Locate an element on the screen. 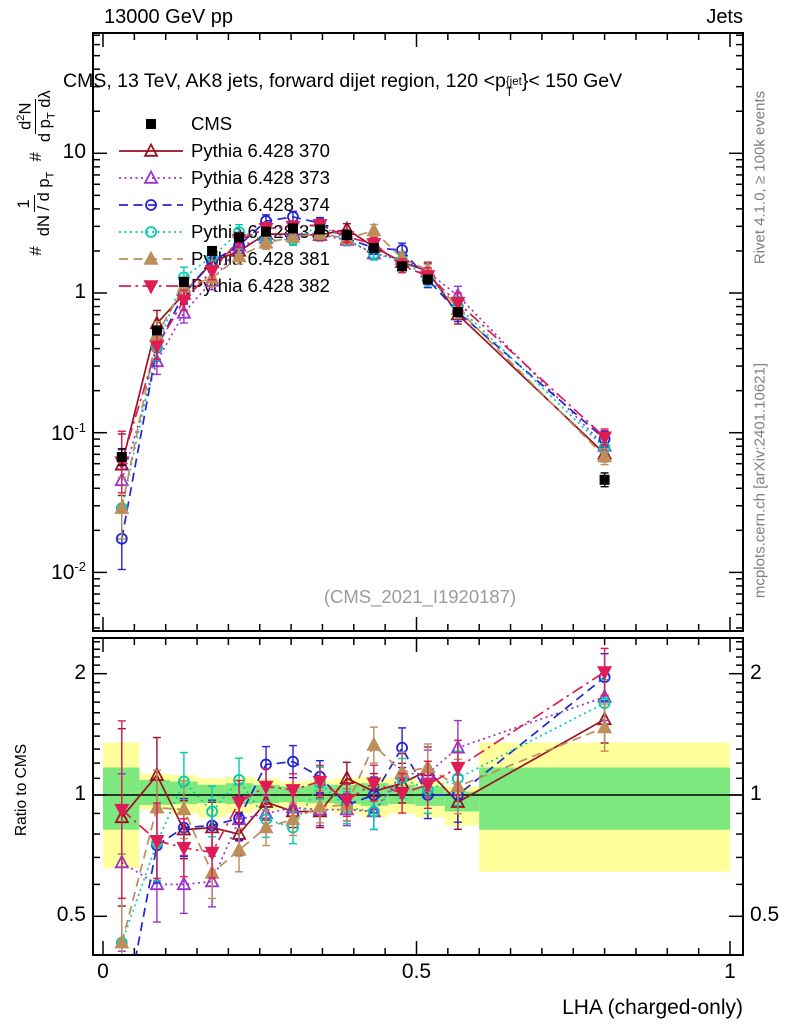 Image resolution: width=786 pixels, height=1024 pixels. ratio-y-tick-label-right: 2 is located at coordinates (756, 672).